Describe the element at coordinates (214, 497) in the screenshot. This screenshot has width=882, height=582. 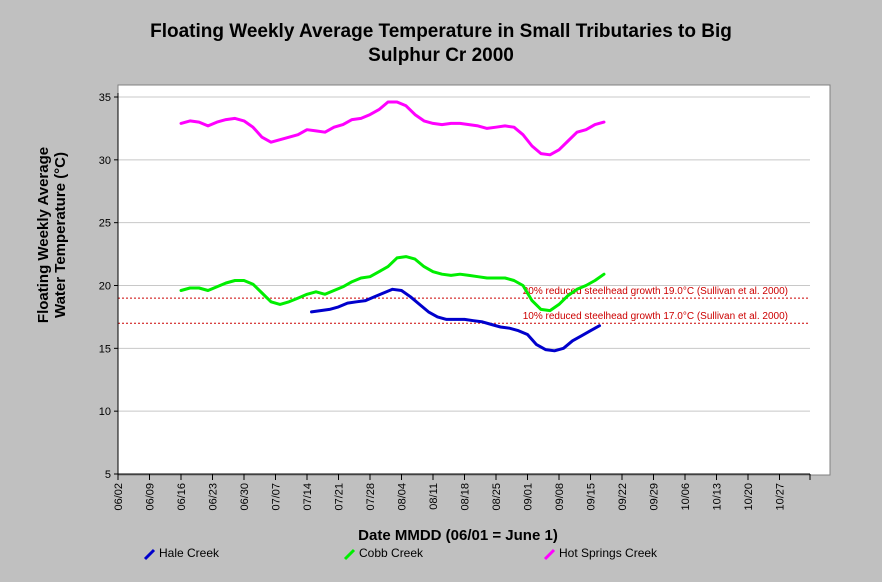
I see `x-tick-label: 06/23` at that location.